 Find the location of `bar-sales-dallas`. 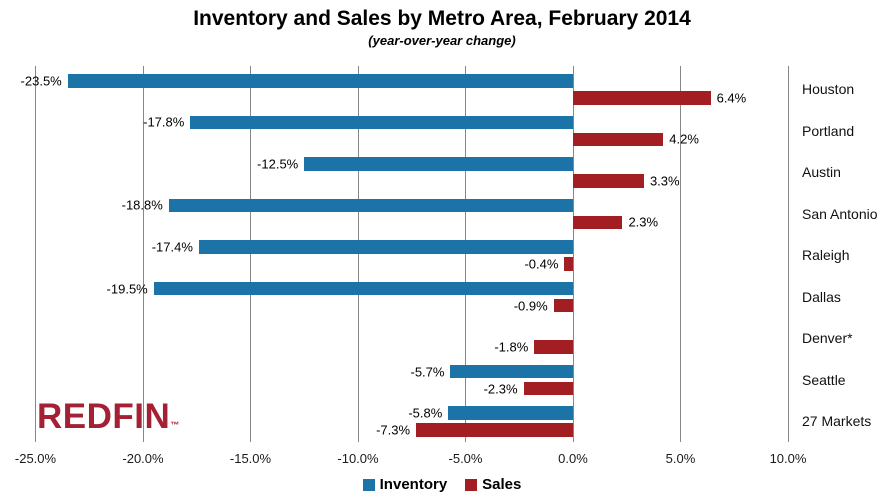

bar-sales-dallas is located at coordinates (563, 305).